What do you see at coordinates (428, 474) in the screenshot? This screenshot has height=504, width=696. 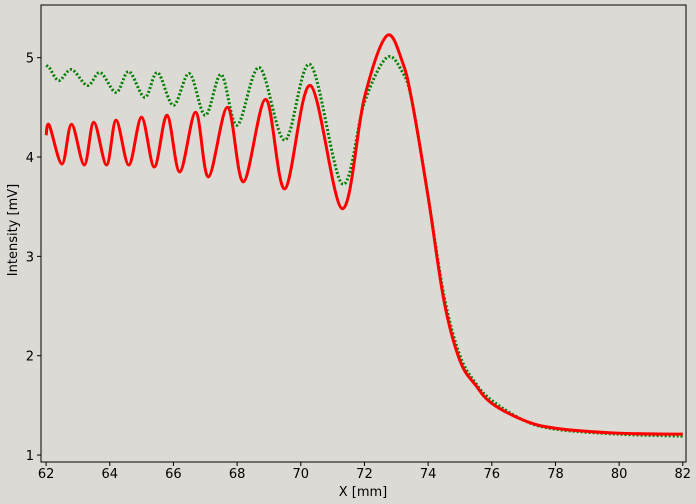 I see `x-tick-label: 74` at bounding box center [428, 474].